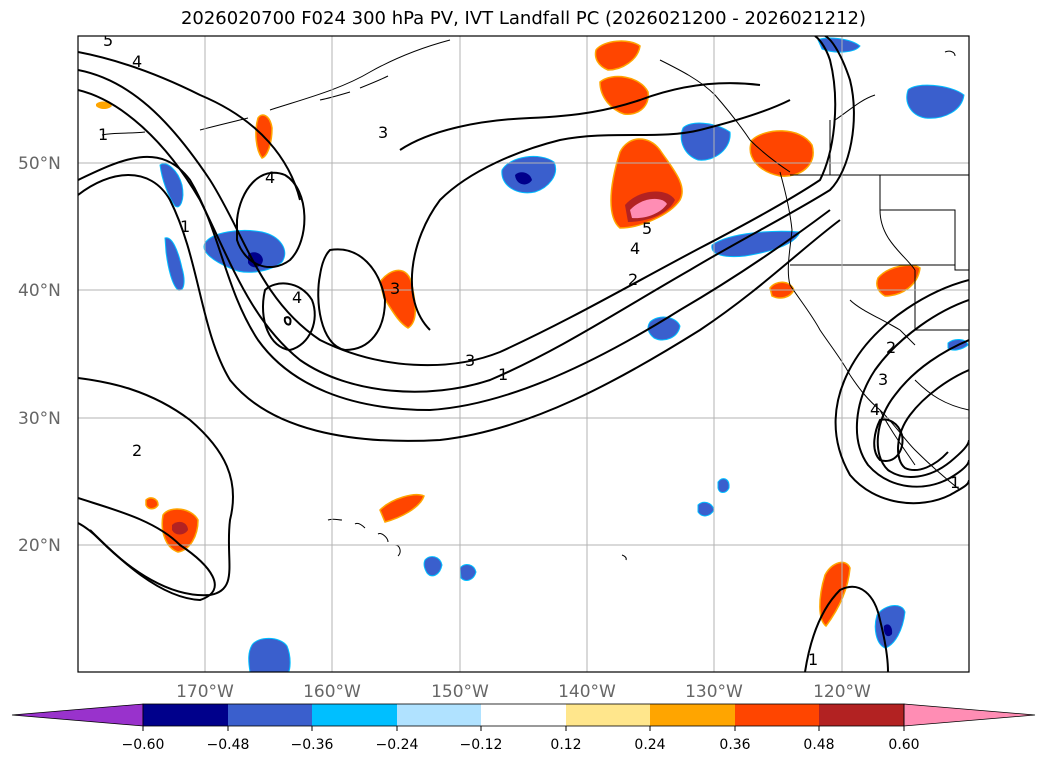  Describe the element at coordinates (587, 692) in the screenshot. I see `lon-label-140w: 140°W` at that location.